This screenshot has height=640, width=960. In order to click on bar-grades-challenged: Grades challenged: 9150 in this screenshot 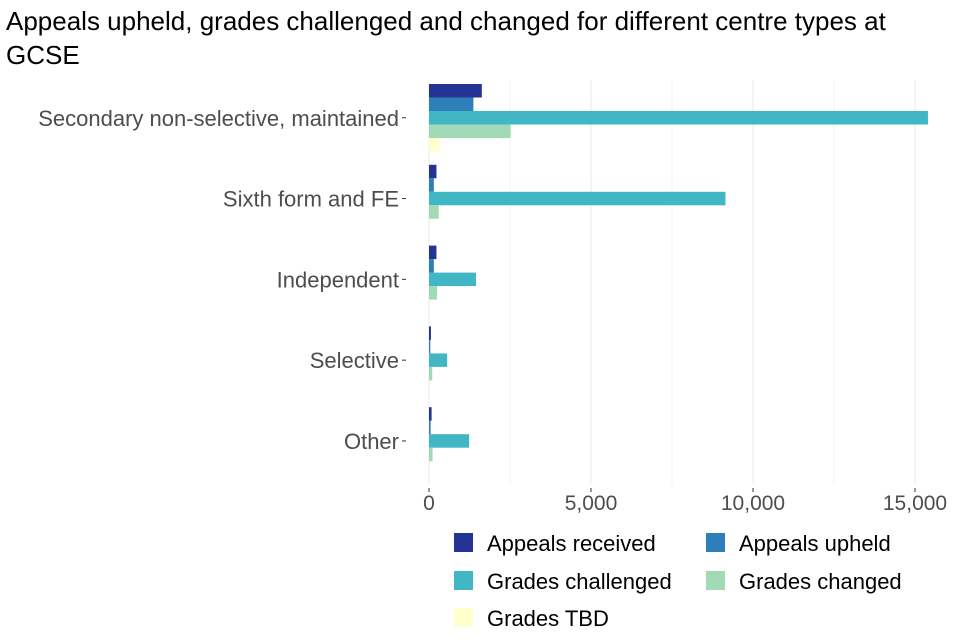, I will do `click(577, 198)`.